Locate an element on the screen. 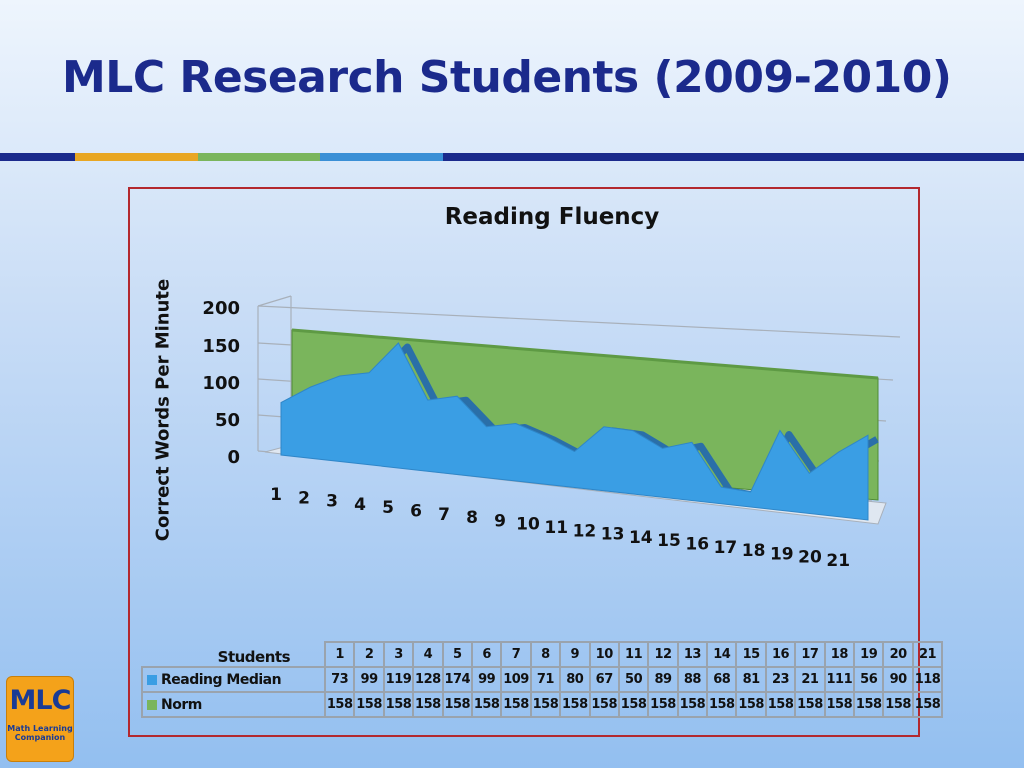 Image resolution: width=1024 pixels, height=768 pixels. table-header-cell: 6 is located at coordinates (486, 654).